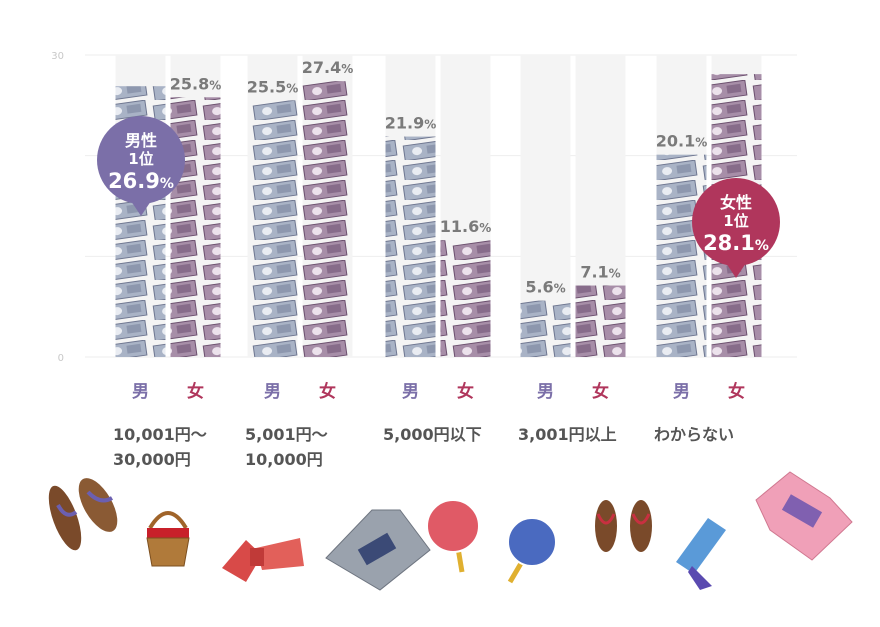  I want to click on category-label: 5,000円以下, so click(432, 434).